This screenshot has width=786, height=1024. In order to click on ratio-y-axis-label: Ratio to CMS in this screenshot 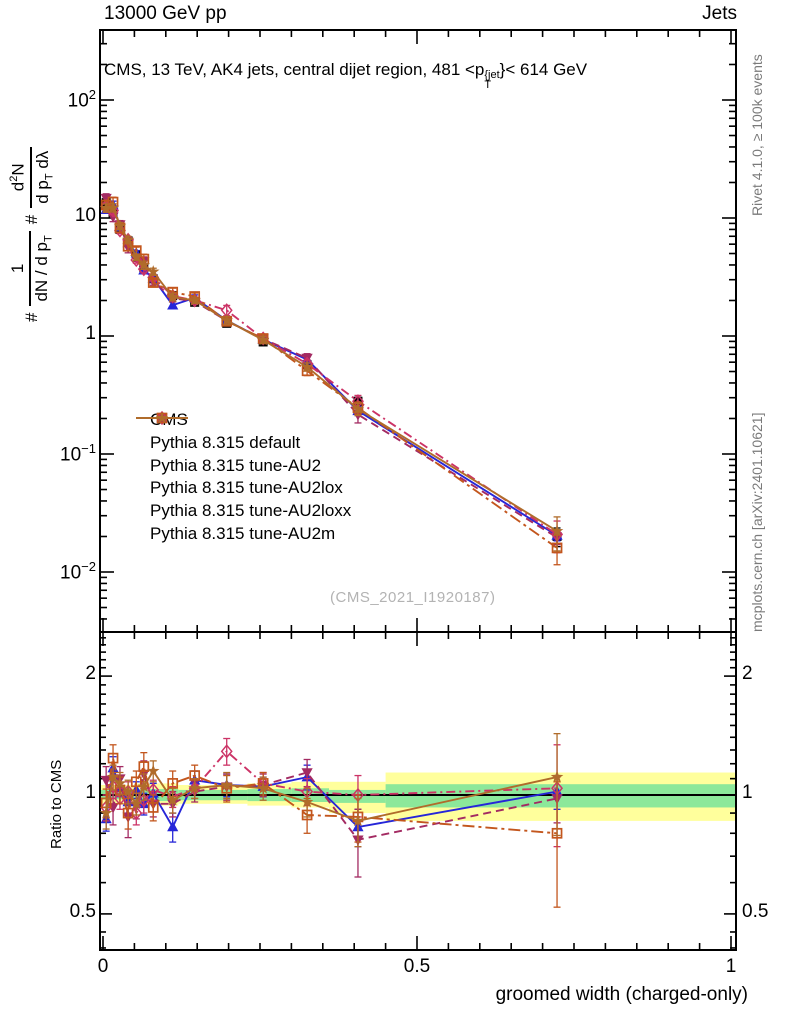, I will do `click(56, 804)`.